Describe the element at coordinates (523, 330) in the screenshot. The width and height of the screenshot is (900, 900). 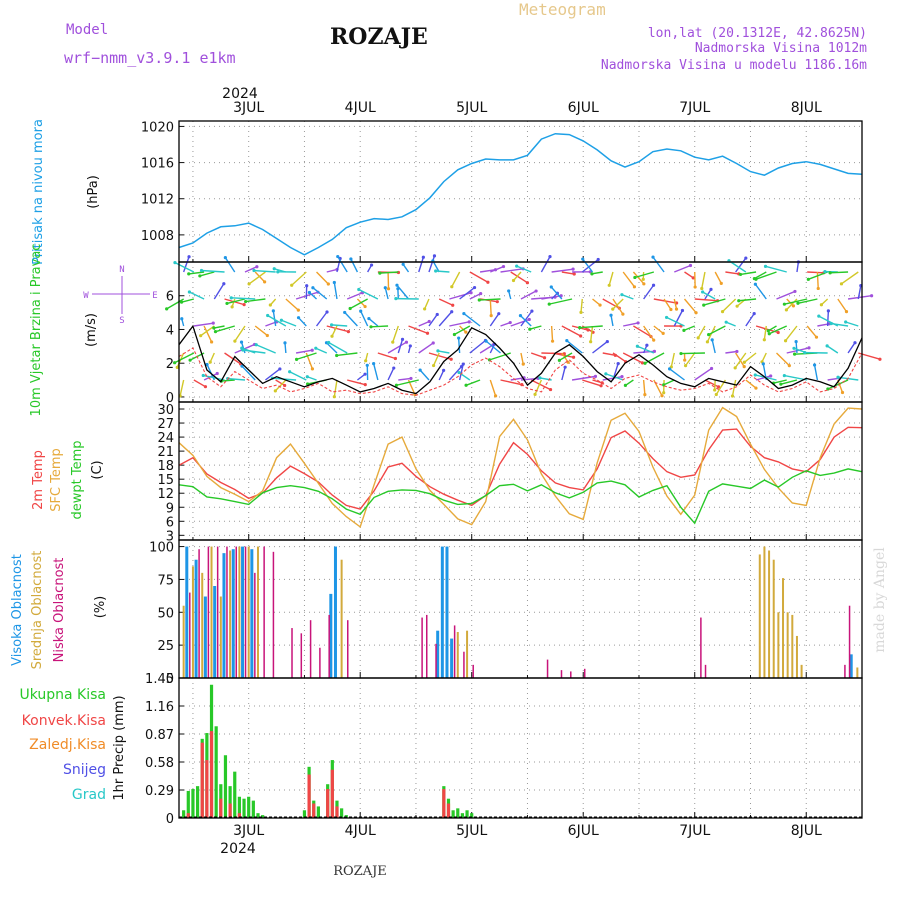
I see `panel-wind: 0 2 4 6` at that location.